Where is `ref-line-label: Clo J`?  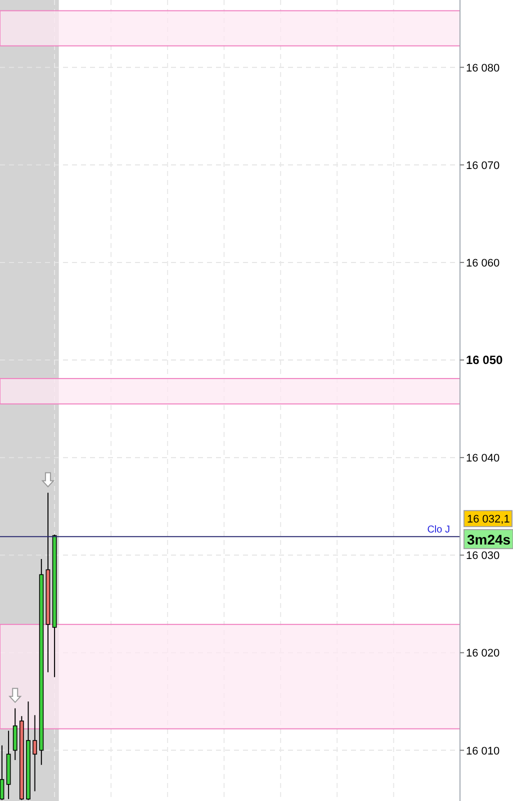 ref-line-label: Clo J is located at coordinates (438, 530).